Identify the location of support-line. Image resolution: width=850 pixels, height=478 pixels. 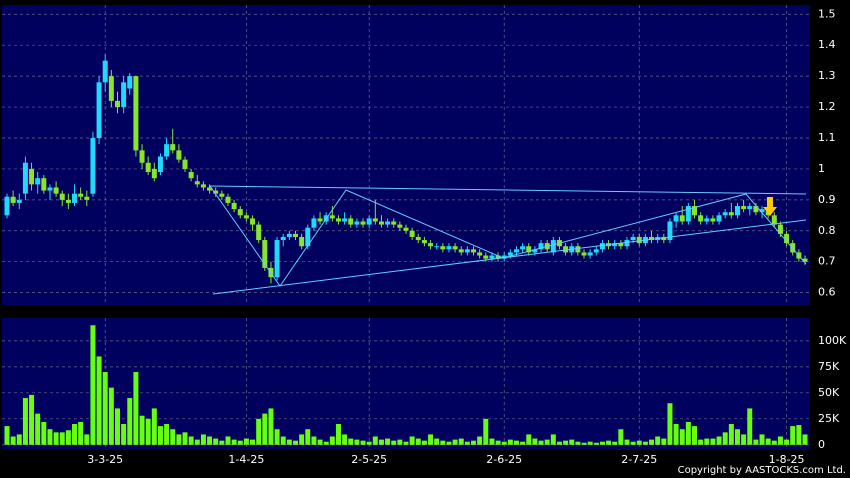
(509, 257).